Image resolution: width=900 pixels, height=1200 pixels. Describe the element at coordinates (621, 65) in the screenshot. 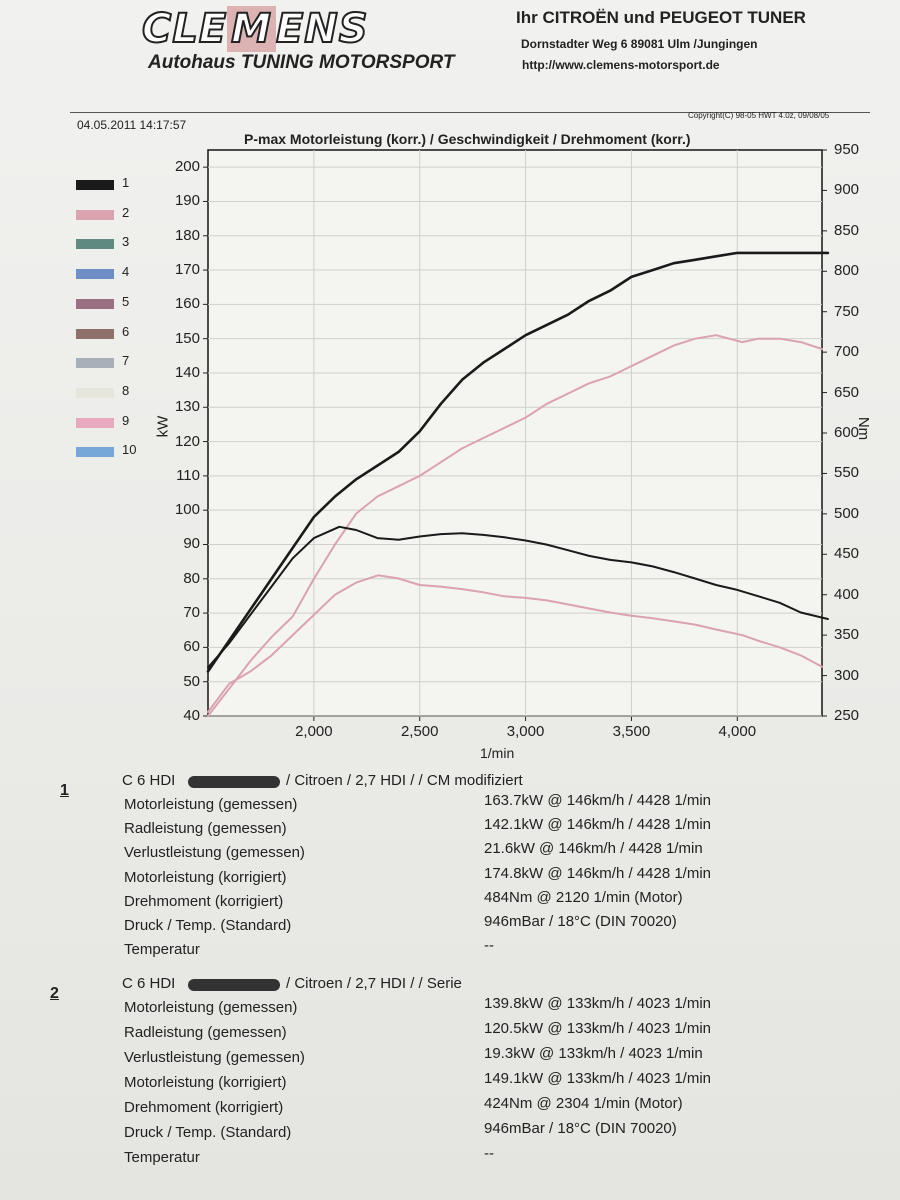

I see `company-url: http://www.clemens-motorsport.de` at that location.